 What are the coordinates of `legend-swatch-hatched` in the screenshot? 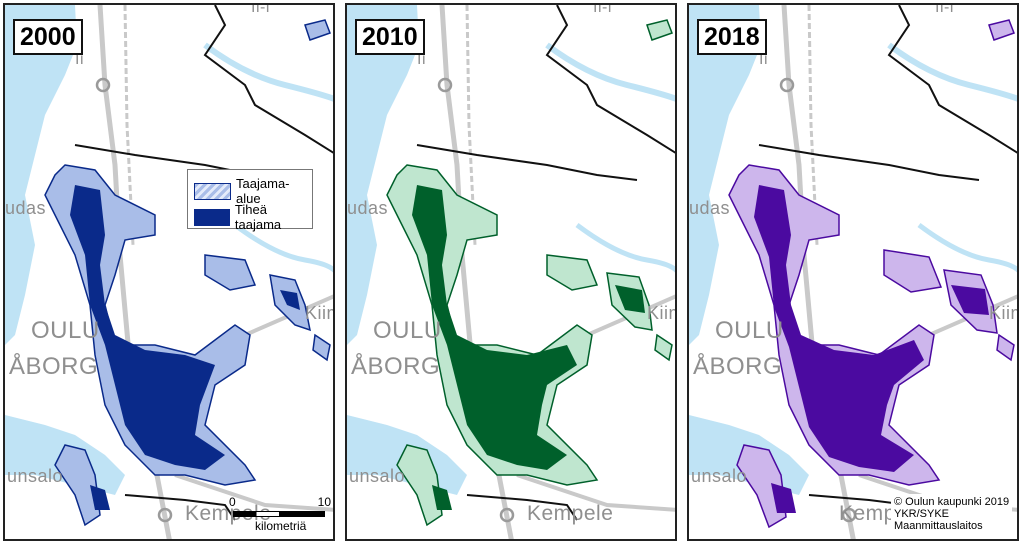 It's located at (213, 191).